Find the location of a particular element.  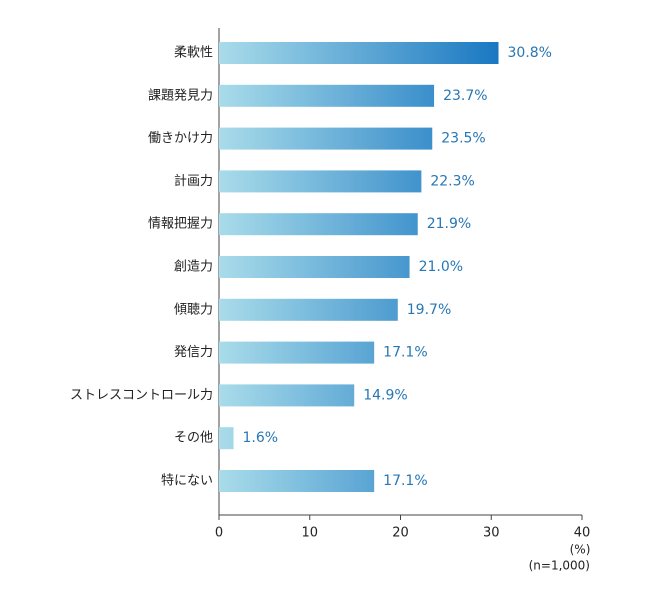

x-tick-label: 30 is located at coordinates (491, 533).